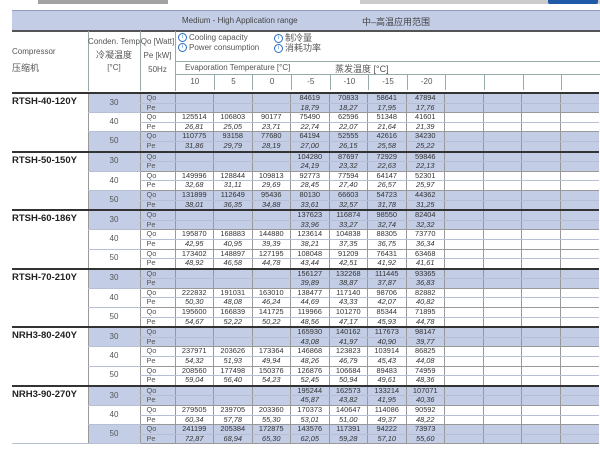 This screenshot has height=450, width=600. Describe the element at coordinates (194, 439) in the screenshot. I see `pe-value: 72,87` at that location.